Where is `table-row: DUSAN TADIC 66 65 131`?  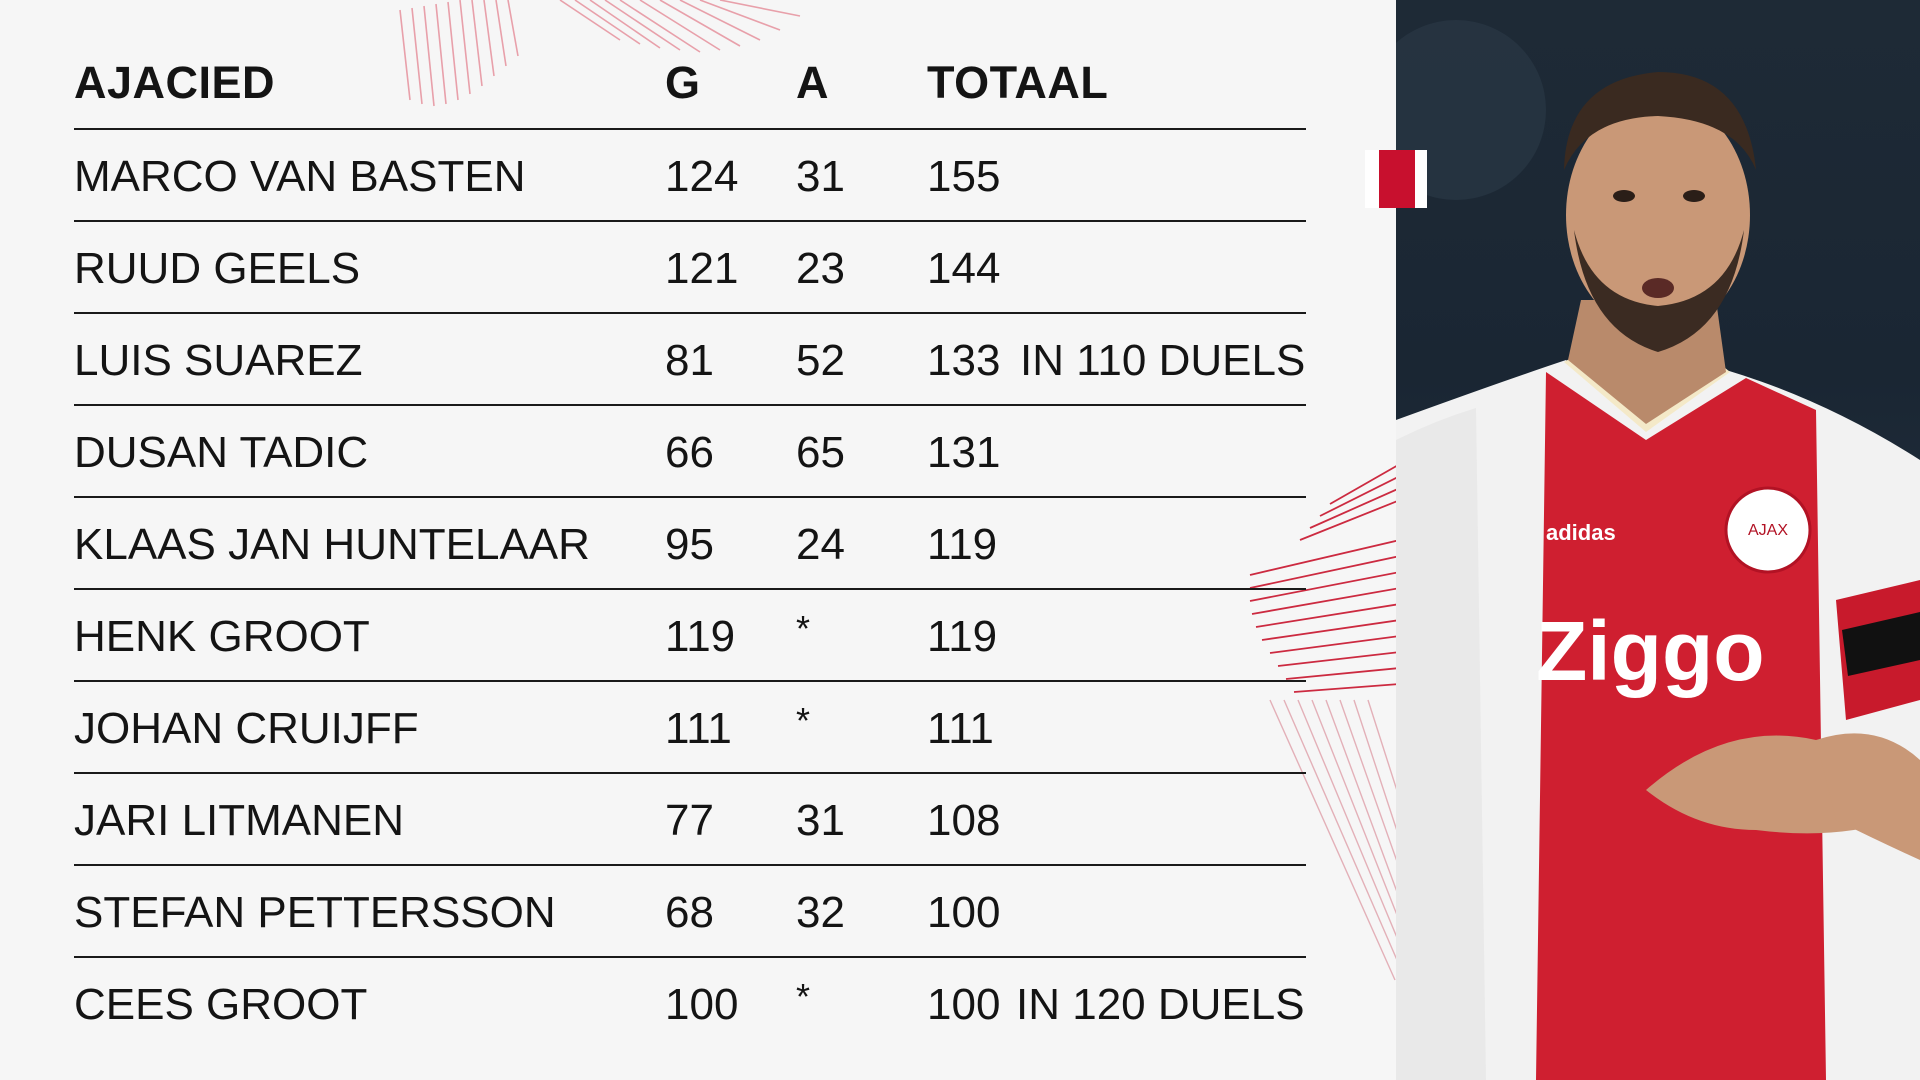 table-row: DUSAN TADIC 66 65 131 is located at coordinates (690, 452).